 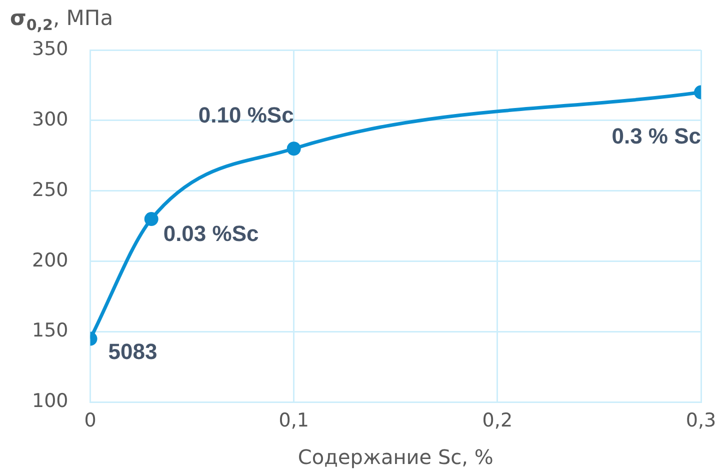 I want to click on annotation: 5083, so click(x=133, y=351).